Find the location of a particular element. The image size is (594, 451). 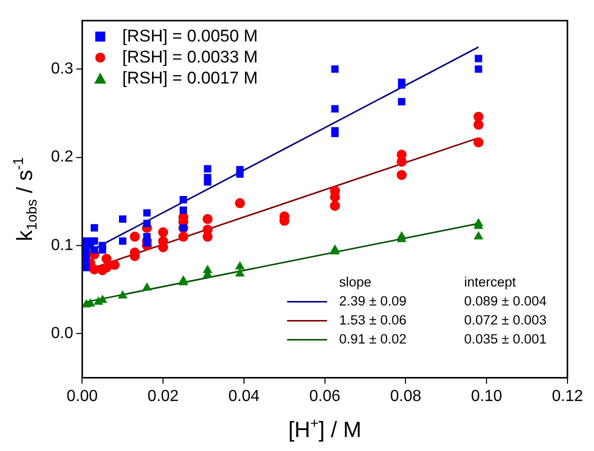

x-tick-label: 0.00 is located at coordinates (82, 396).